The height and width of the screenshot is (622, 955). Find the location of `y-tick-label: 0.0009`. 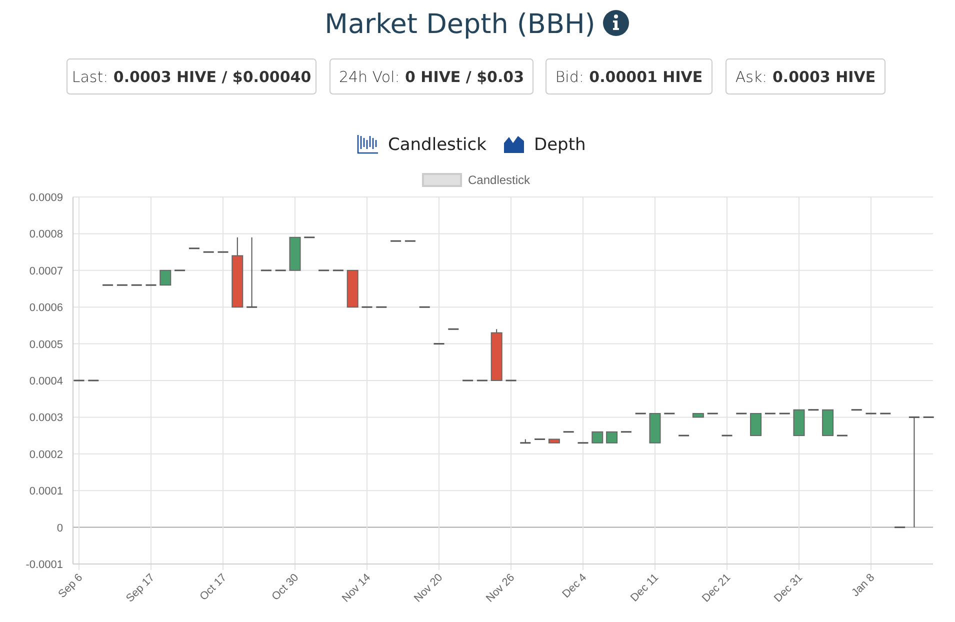

y-tick-label: 0.0009 is located at coordinates (46, 198).